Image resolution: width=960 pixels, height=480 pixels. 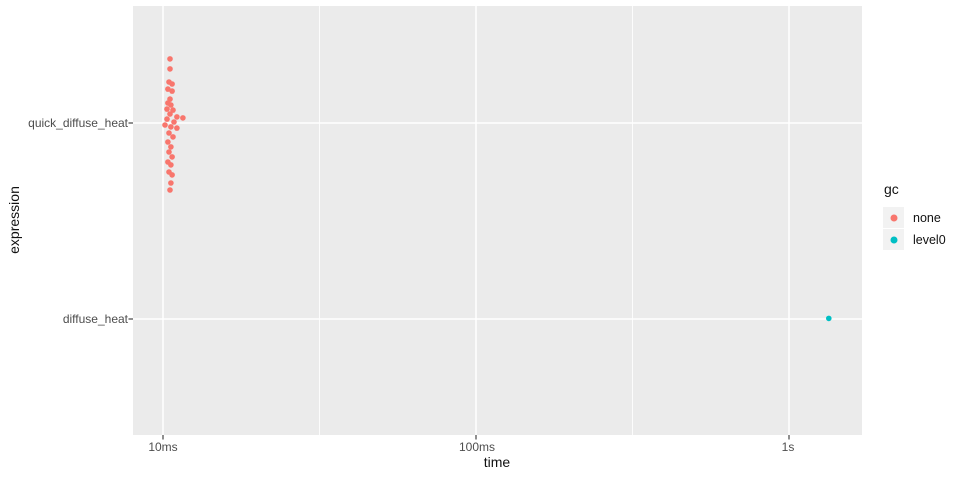 I want to click on legend-entry-none: none, so click(x=914, y=217).